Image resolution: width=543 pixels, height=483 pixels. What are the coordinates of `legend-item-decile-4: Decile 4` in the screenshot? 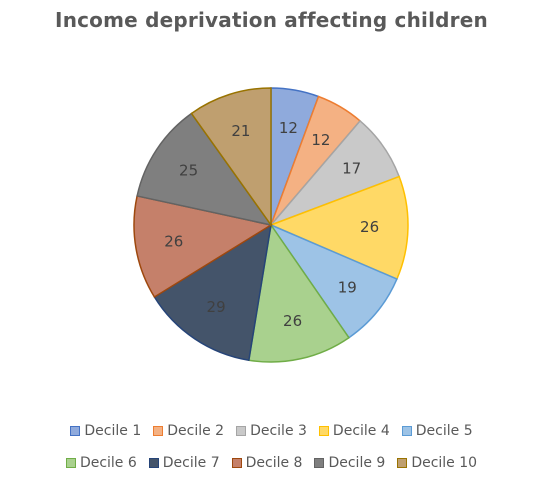 It's located at (354, 431).